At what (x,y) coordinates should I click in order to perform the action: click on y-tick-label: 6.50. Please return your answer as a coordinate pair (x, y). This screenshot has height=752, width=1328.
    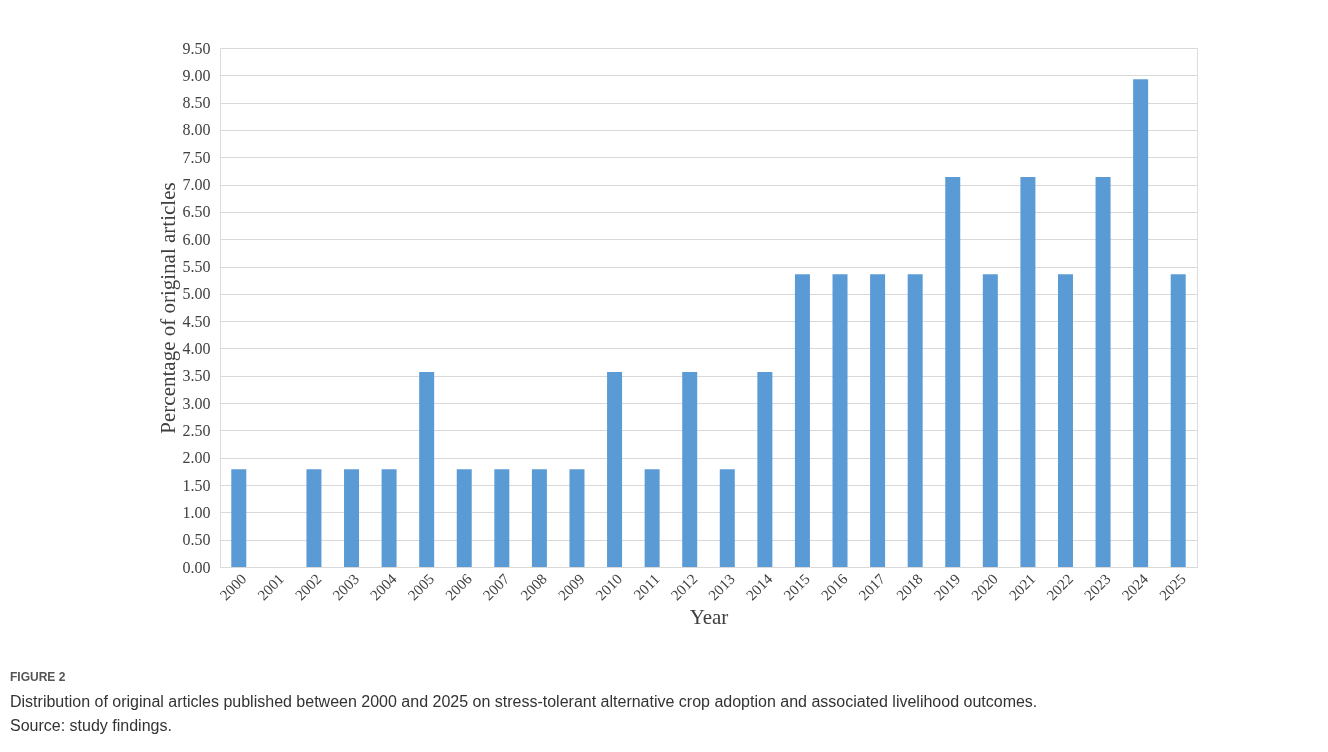
    Looking at the image, I should click on (196, 212).